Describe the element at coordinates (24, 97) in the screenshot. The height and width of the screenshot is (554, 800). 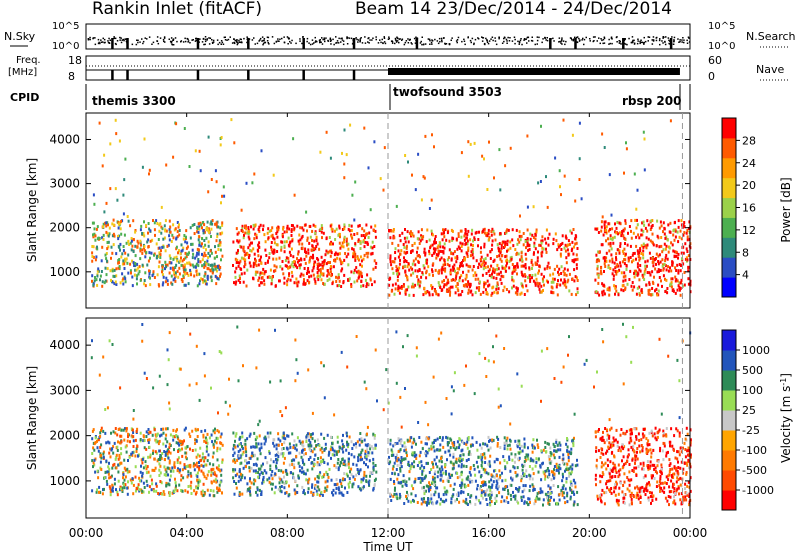
I see `cpid-label: CPID` at that location.